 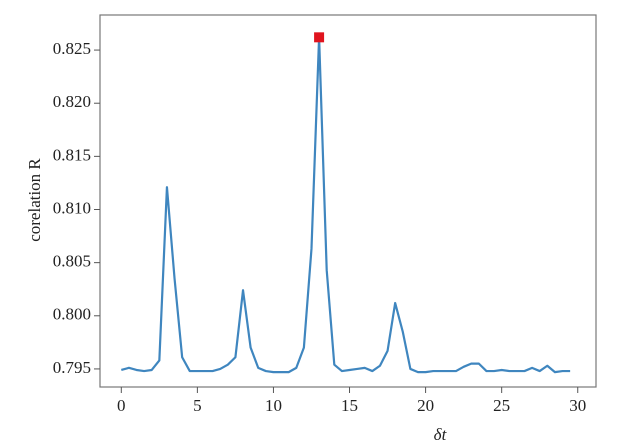 I want to click on x-tick-label: 15, so click(x=349, y=405).